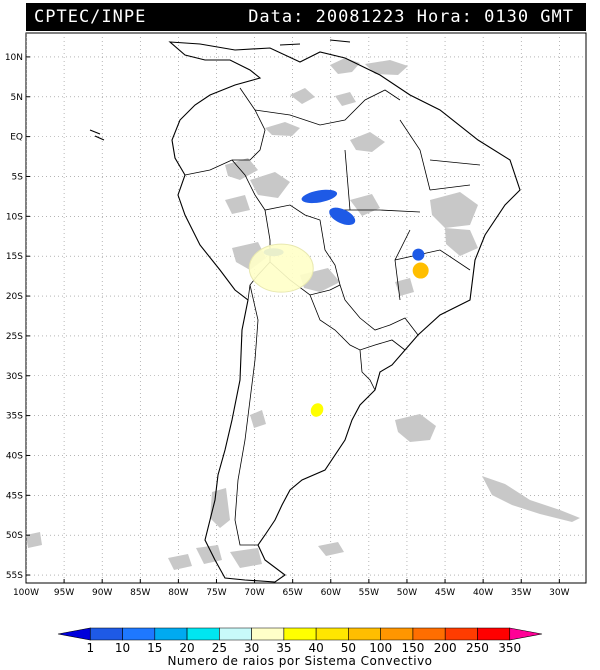 The image size is (600, 670). Describe the element at coordinates (303, 648) in the screenshot. I see `legend-labels: 1 10 15 20 25 30 35 40 50 100 150 200 250 350` at that location.